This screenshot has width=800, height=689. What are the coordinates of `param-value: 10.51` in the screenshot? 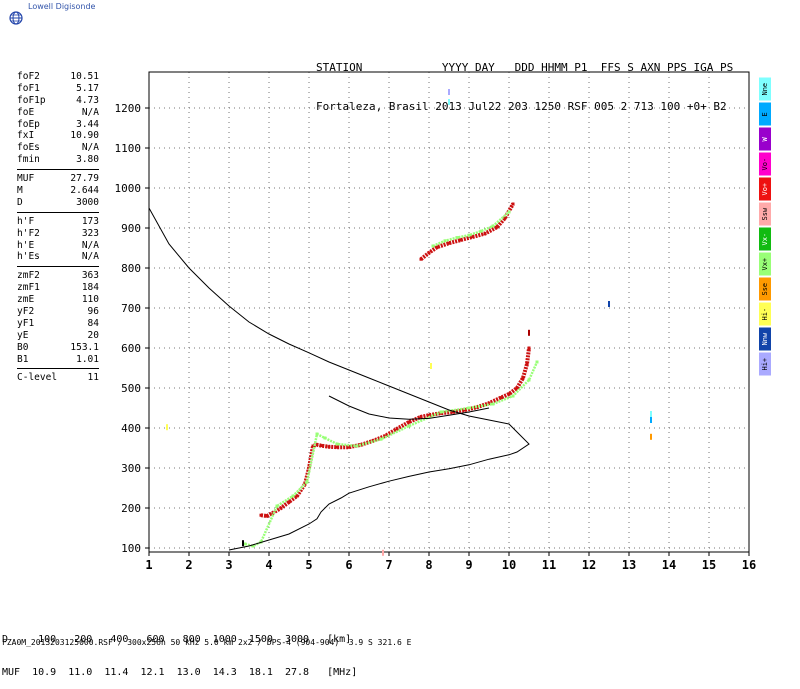 It's located at (84, 76).